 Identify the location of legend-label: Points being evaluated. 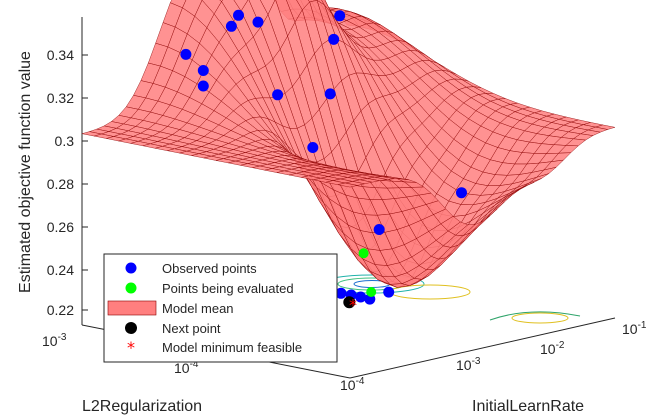
(228, 288).